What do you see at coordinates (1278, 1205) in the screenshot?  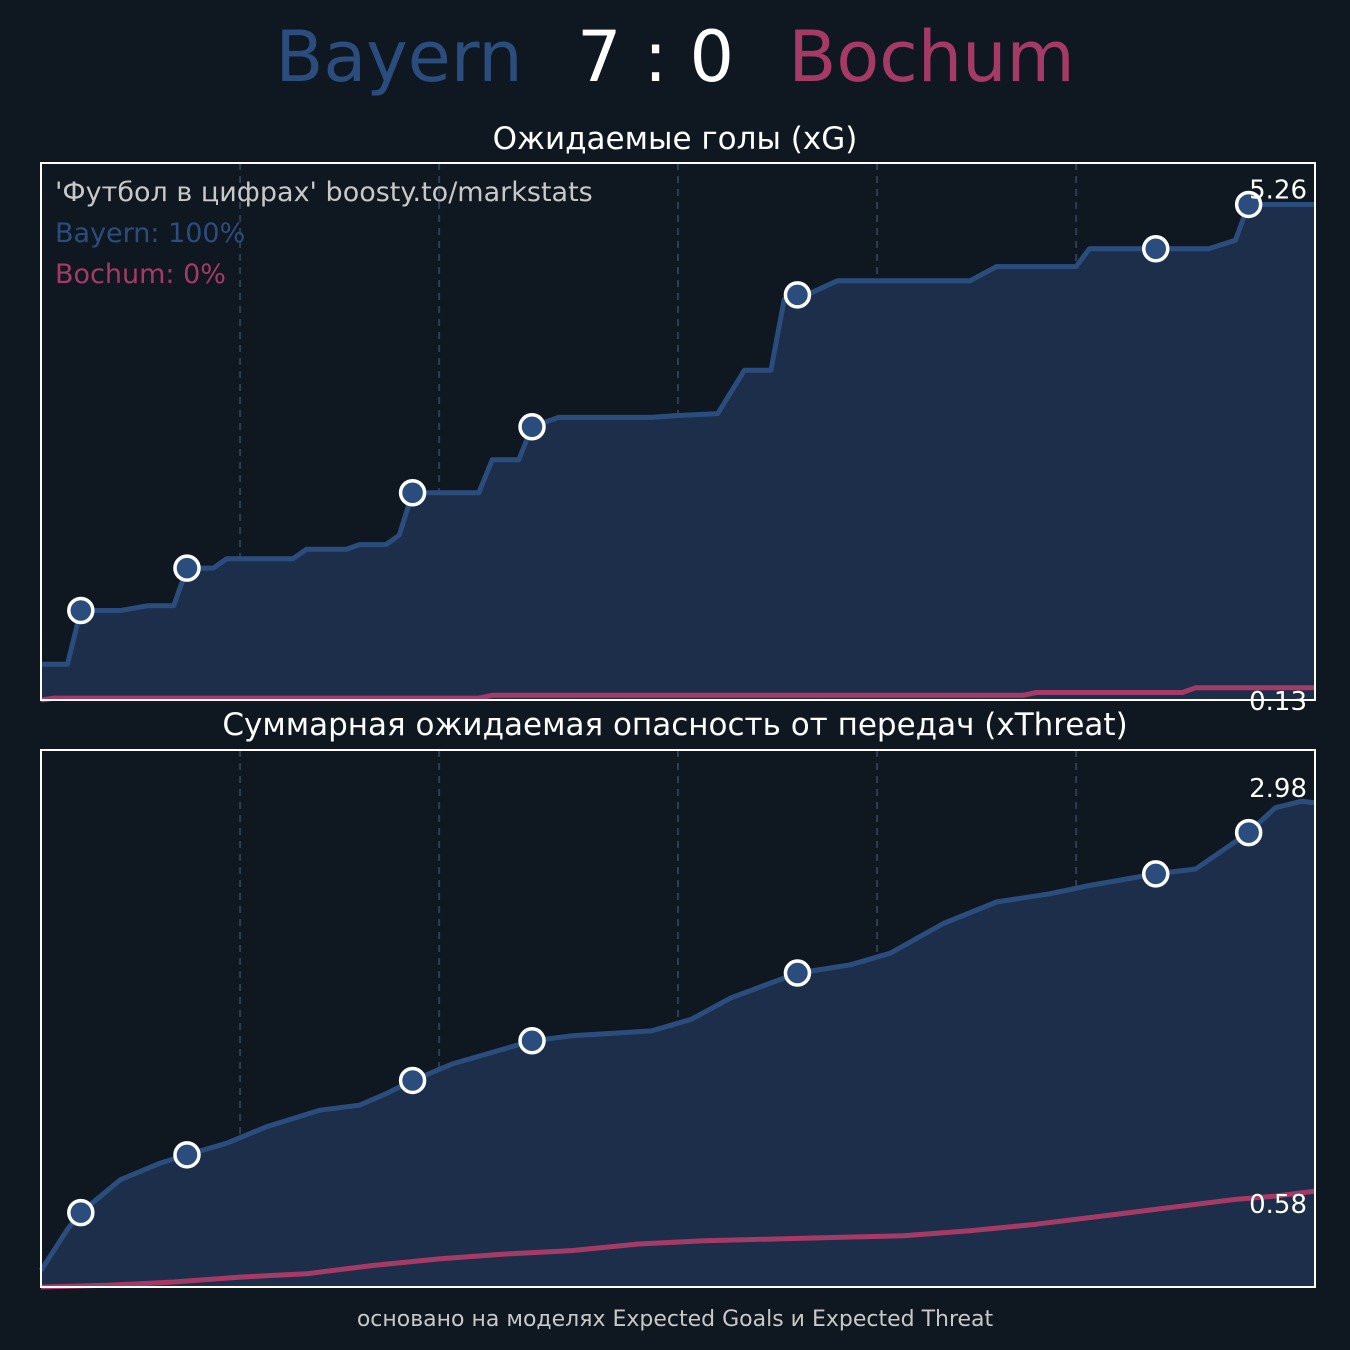 I see `xt-away-end-label: 0.58` at bounding box center [1278, 1205].